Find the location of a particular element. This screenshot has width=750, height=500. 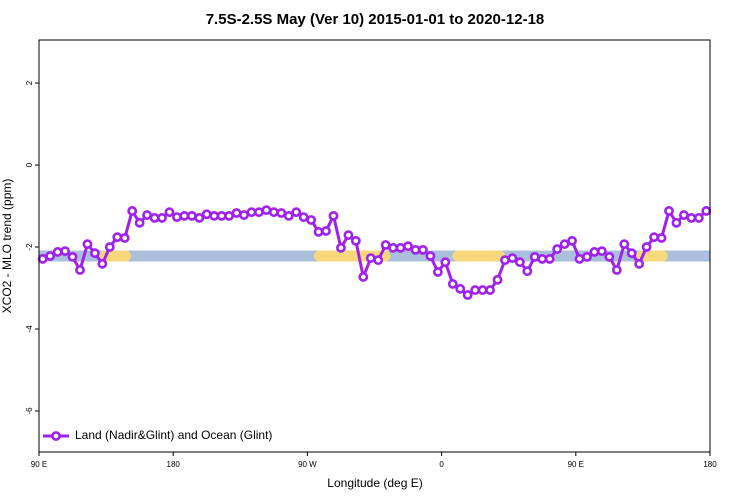

y-axis-label: XCO2 - MLO trend (ppm) is located at coordinates (7, 246).